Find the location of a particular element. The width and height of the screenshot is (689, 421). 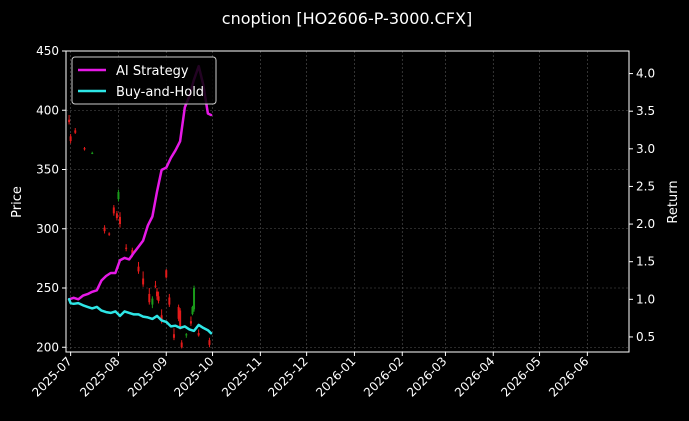

series-line-buy-and-hold is located at coordinates (140, 316).